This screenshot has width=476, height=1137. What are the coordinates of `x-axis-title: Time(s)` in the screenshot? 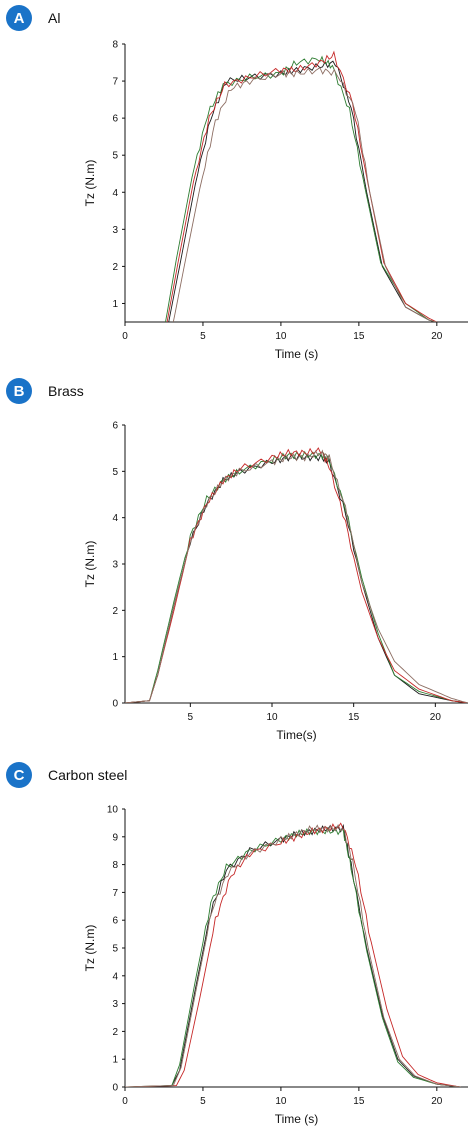 It's located at (296, 735).